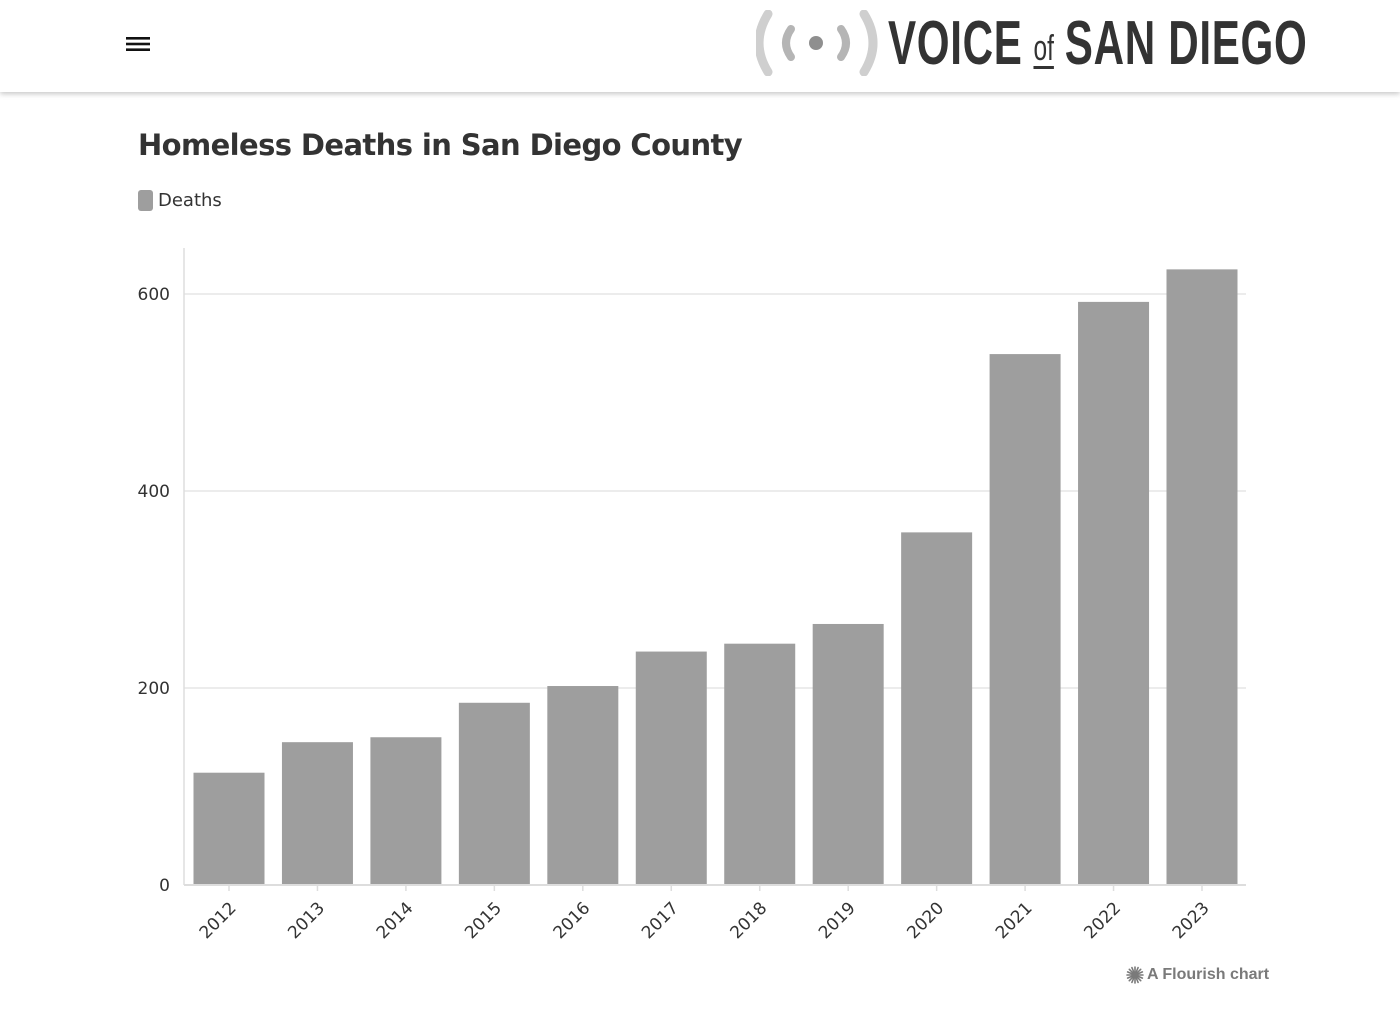 This screenshot has height=1026, width=1400. What do you see at coordinates (145, 200) in the screenshot?
I see `legend-swatch` at bounding box center [145, 200].